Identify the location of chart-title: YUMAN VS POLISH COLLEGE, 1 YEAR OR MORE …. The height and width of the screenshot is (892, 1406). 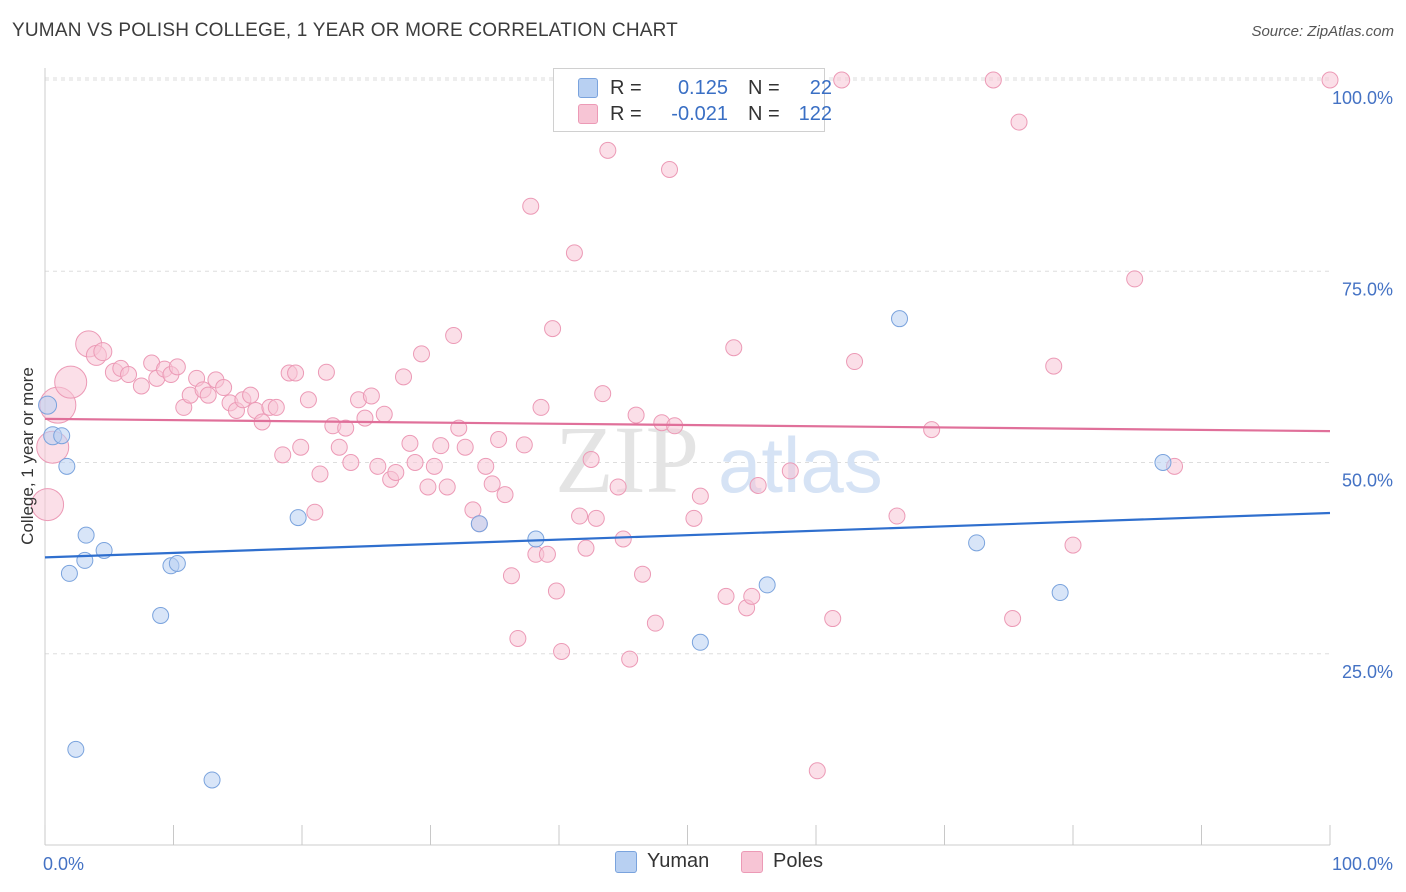
(345, 30).